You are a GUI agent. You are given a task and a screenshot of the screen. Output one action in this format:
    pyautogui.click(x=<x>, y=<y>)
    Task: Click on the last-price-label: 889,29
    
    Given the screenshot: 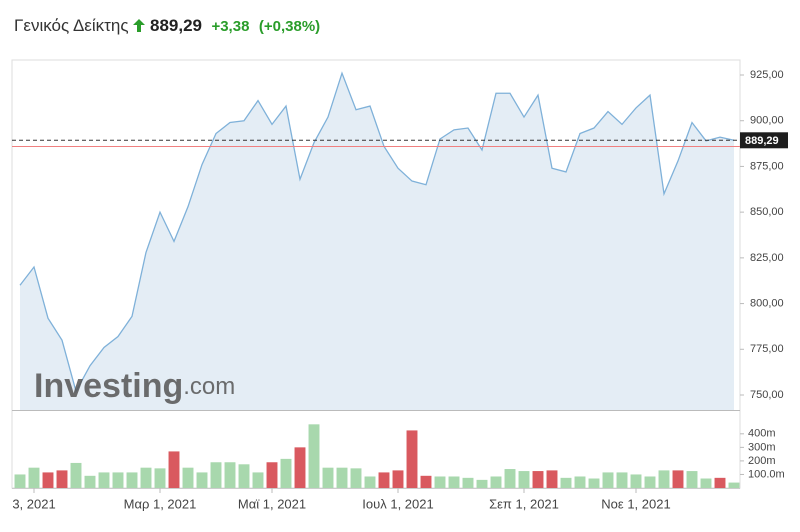 What is the action you would take?
    pyautogui.click(x=762, y=141)
    